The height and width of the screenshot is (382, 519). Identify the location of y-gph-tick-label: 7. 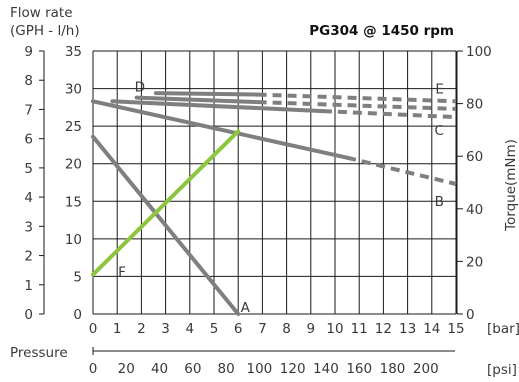
(28, 110).